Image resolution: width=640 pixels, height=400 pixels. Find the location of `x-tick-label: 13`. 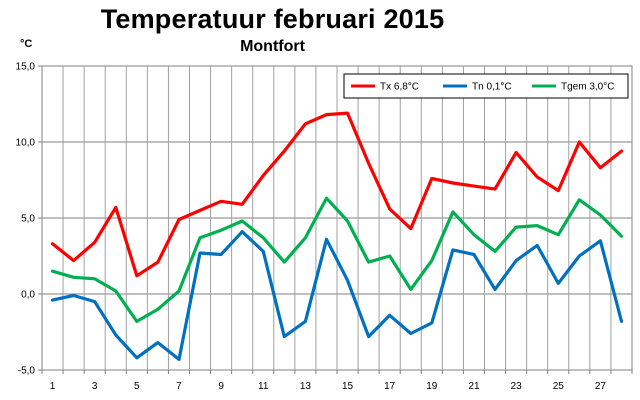

x-tick-label: 13 is located at coordinates (306, 386).